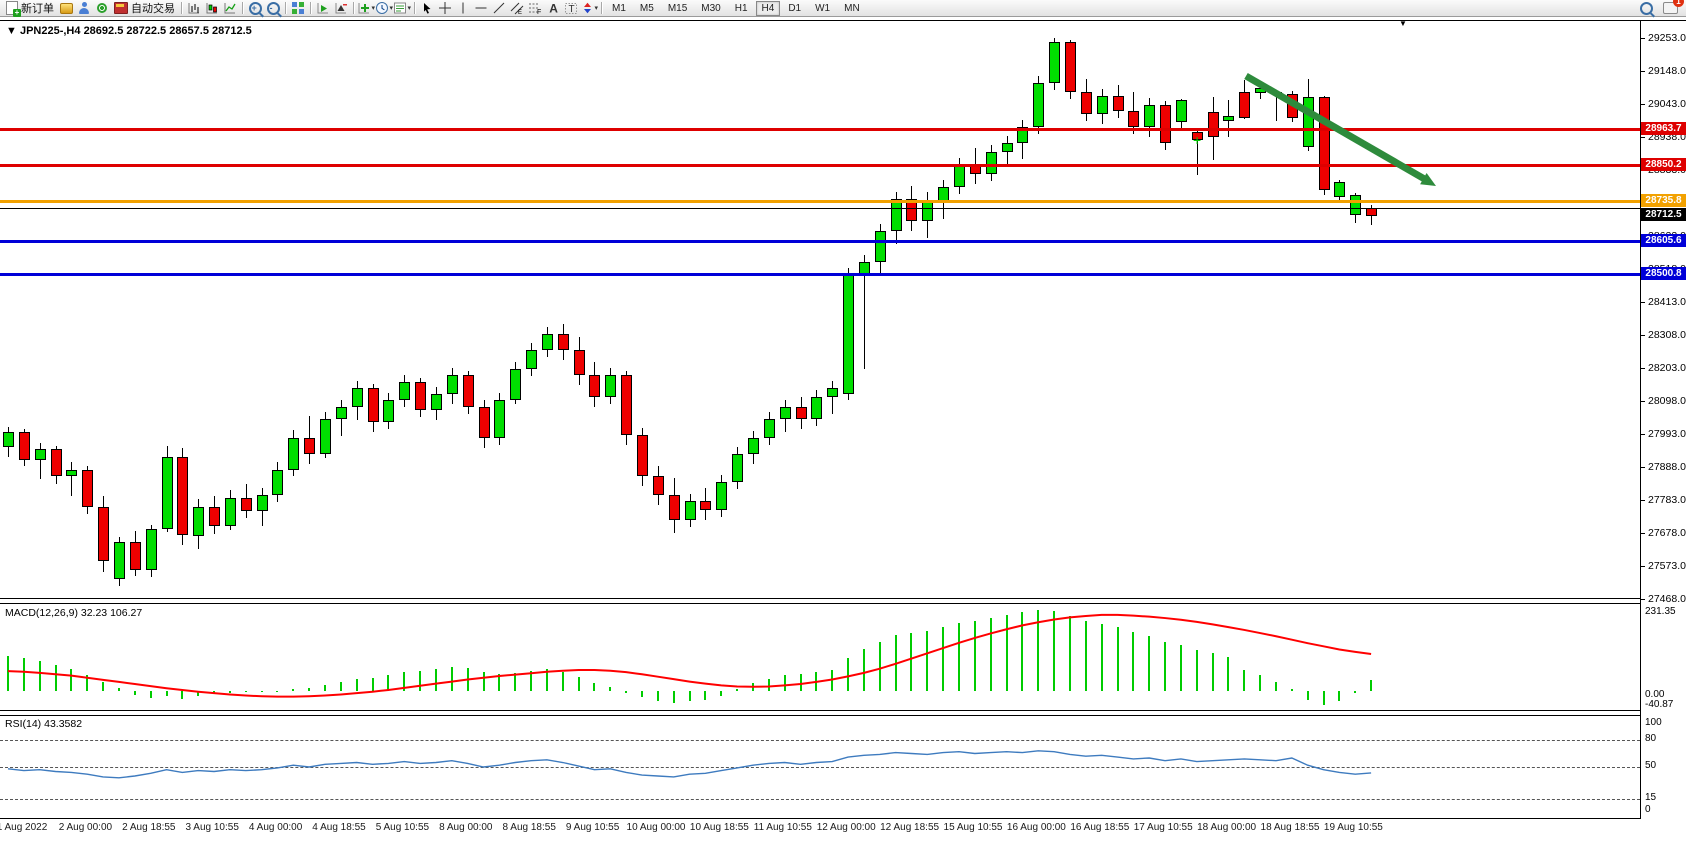  I want to click on price-hline-28735.8, so click(820, 201).